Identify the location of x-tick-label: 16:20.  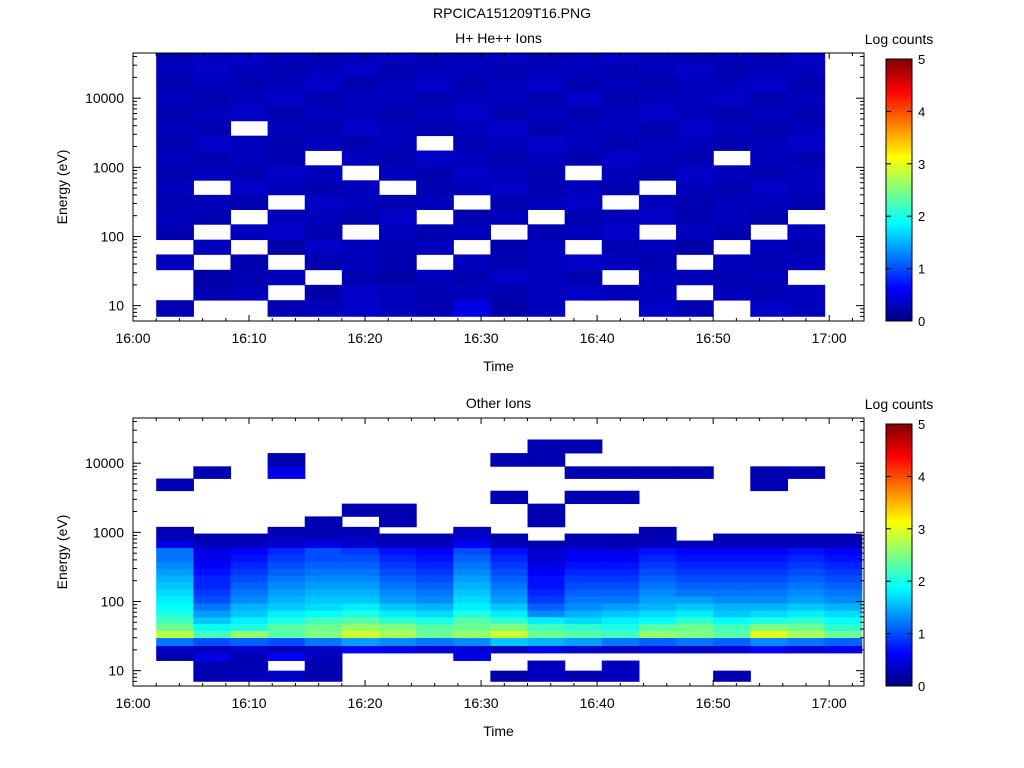
(365, 338).